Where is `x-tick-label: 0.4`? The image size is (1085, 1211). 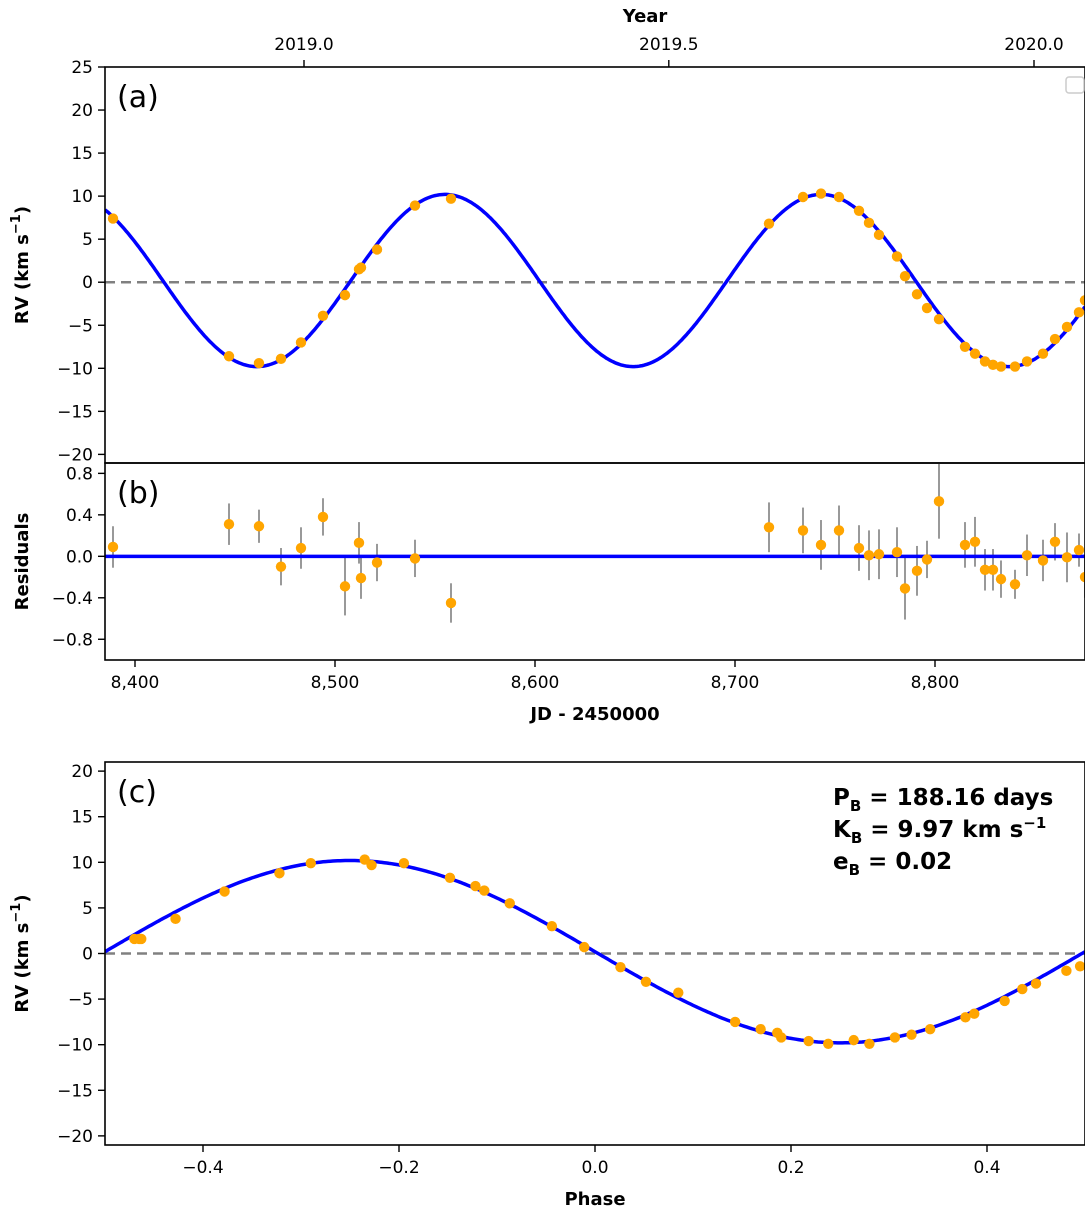
x-tick-label: 0.4 is located at coordinates (986, 1168).